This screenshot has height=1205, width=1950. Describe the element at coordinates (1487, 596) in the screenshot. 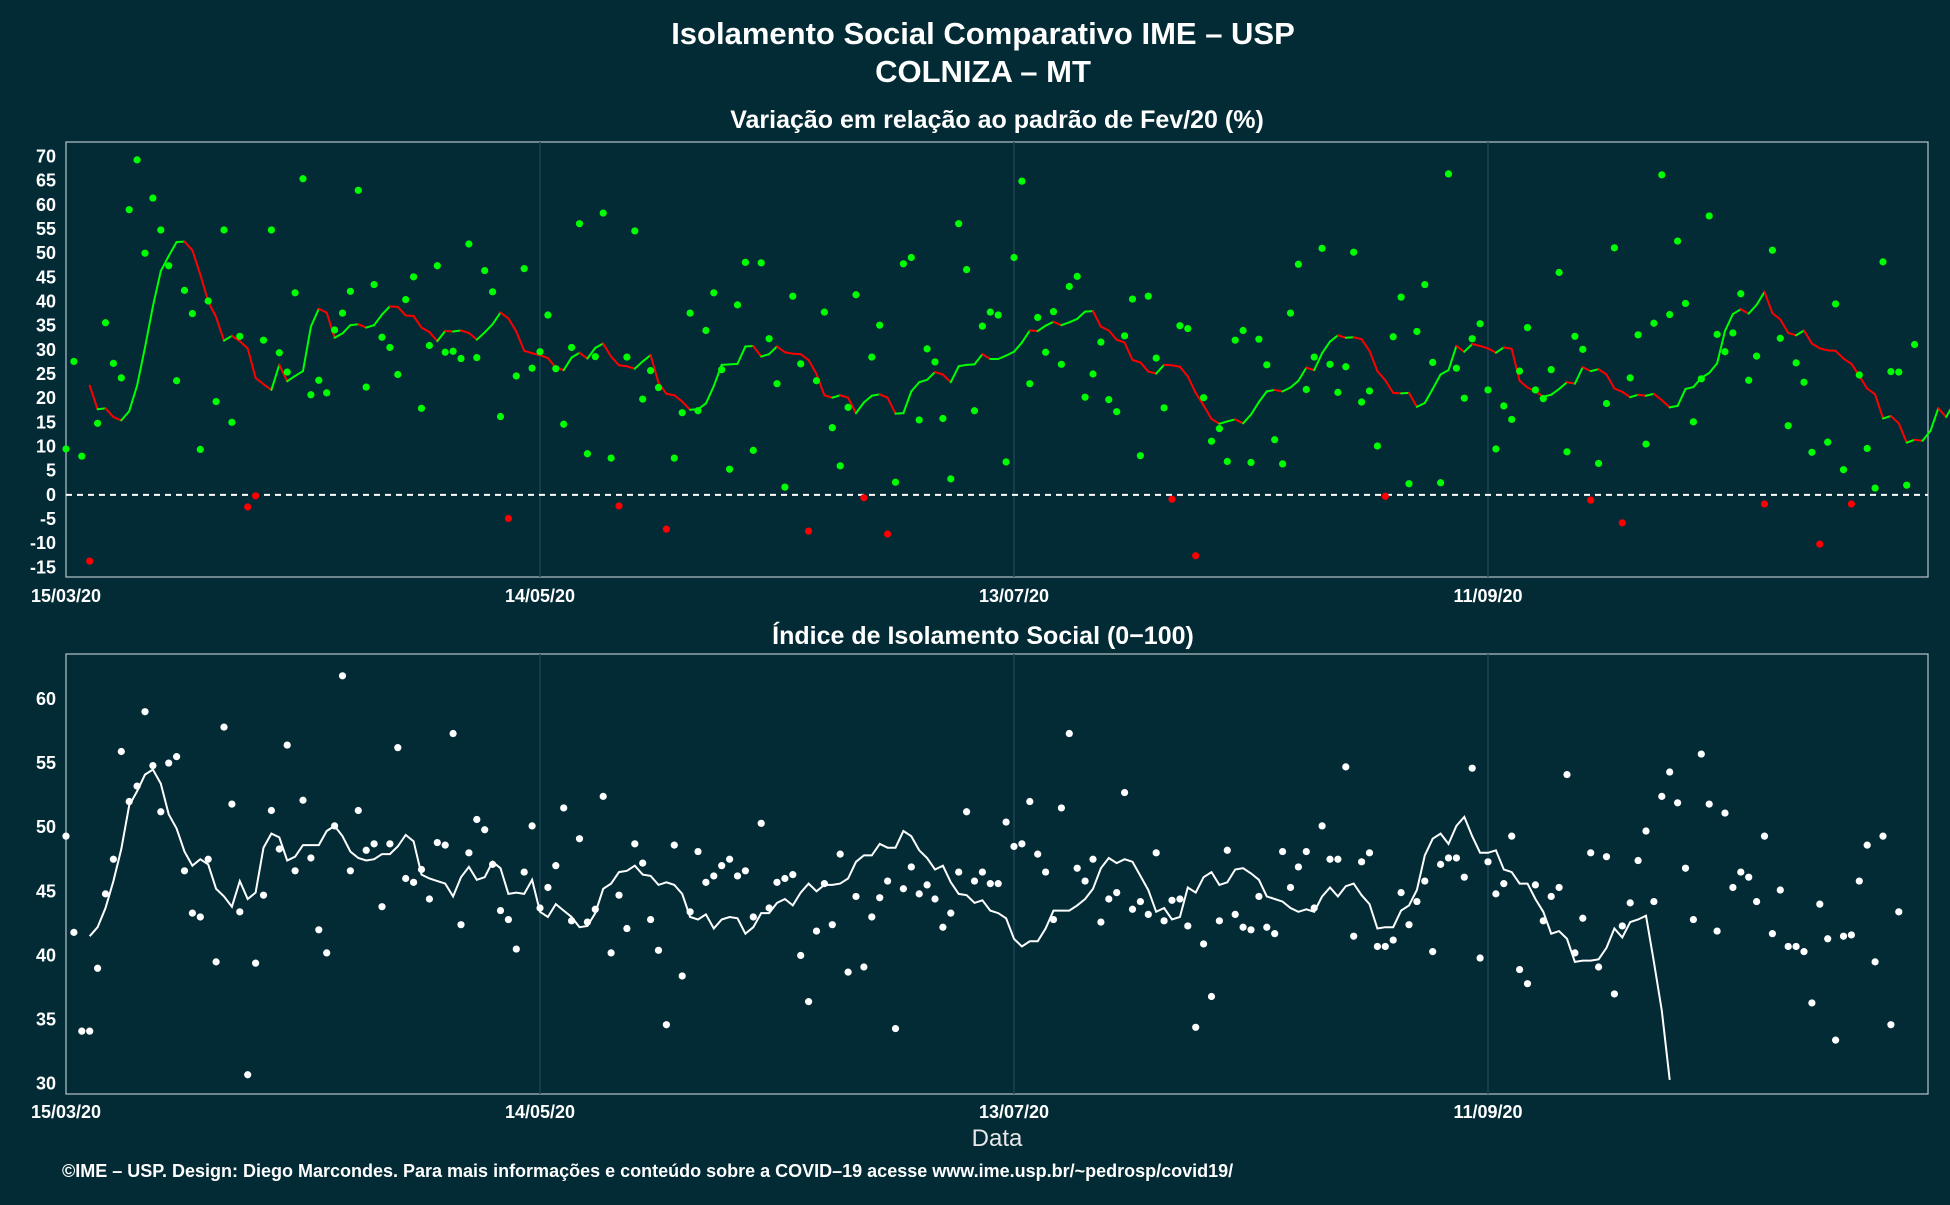

I see `x-tick-label: 11/09/20` at that location.